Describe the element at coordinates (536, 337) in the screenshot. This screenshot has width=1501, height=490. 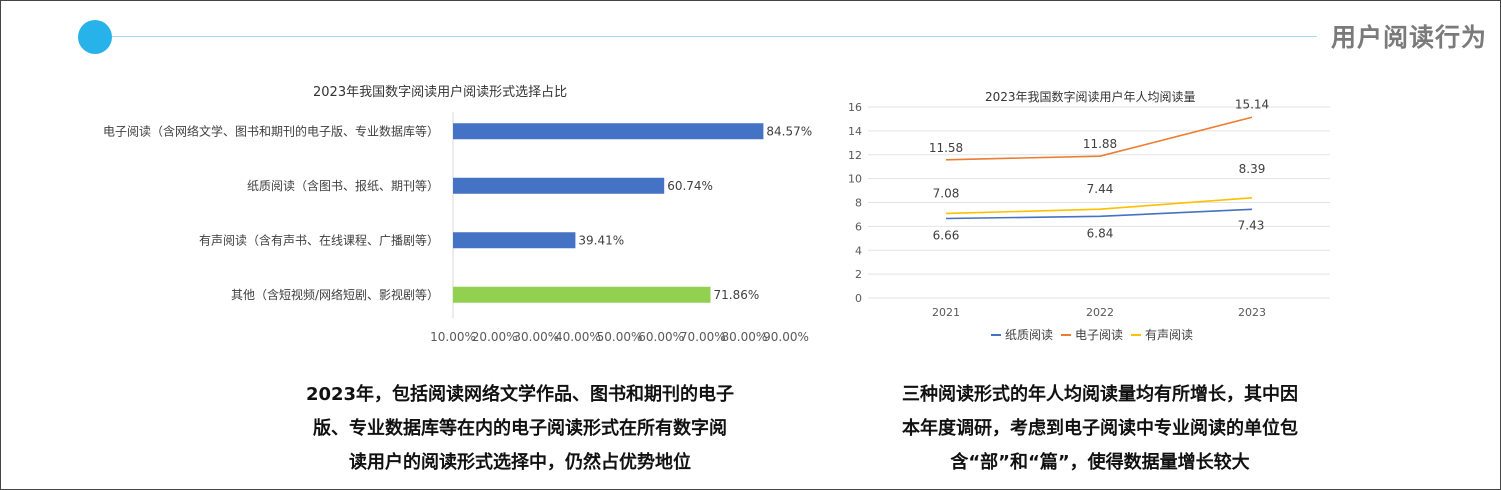
I see `bar-x-tick-label: 30.00%` at that location.